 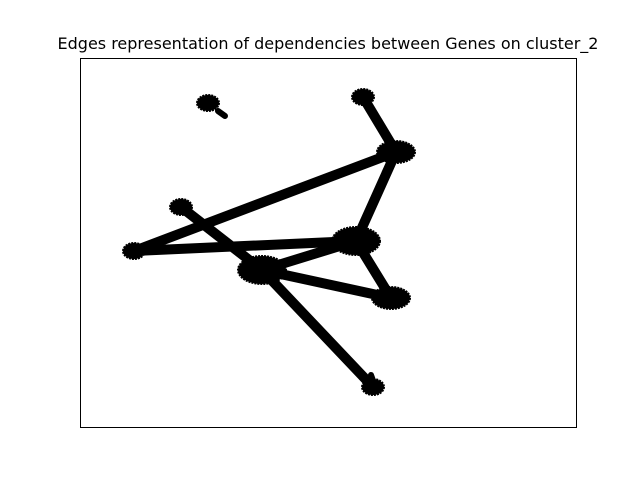 I want to click on graph-node-n2, so click(x=363, y=97).